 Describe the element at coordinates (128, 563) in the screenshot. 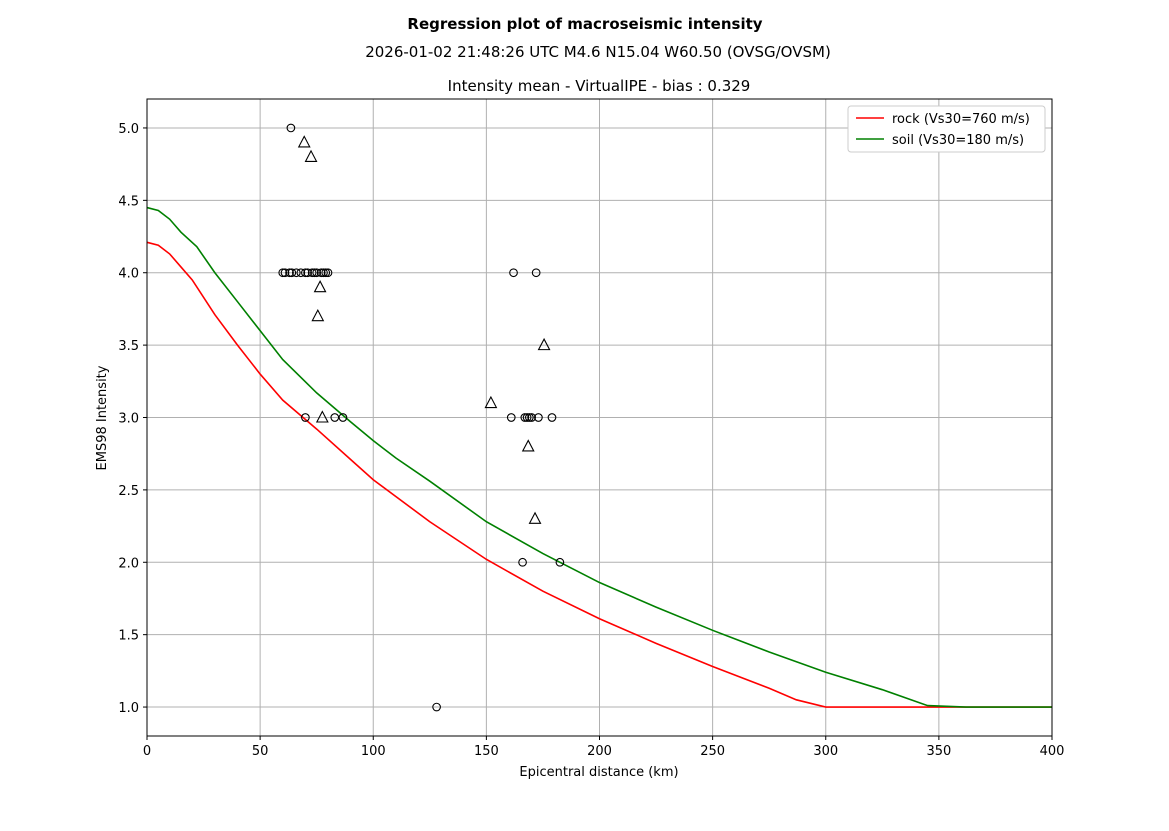

I see `y-tick-label: 2.0` at that location.